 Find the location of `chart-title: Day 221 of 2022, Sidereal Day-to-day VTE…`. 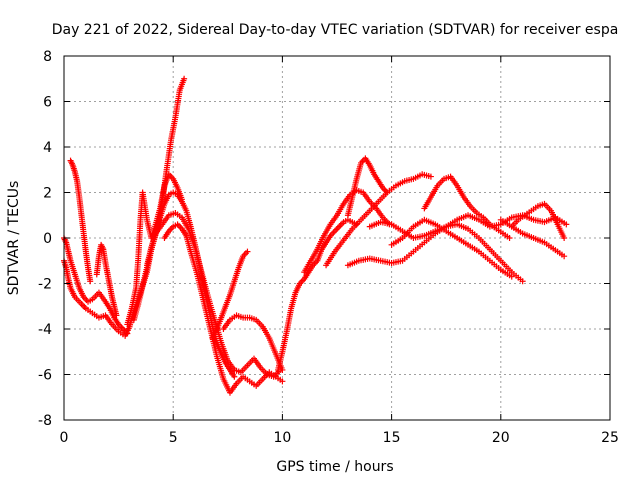

chart-title: Day 221 of 2022, Sidereal Day-to-day VTE… is located at coordinates (335, 30).